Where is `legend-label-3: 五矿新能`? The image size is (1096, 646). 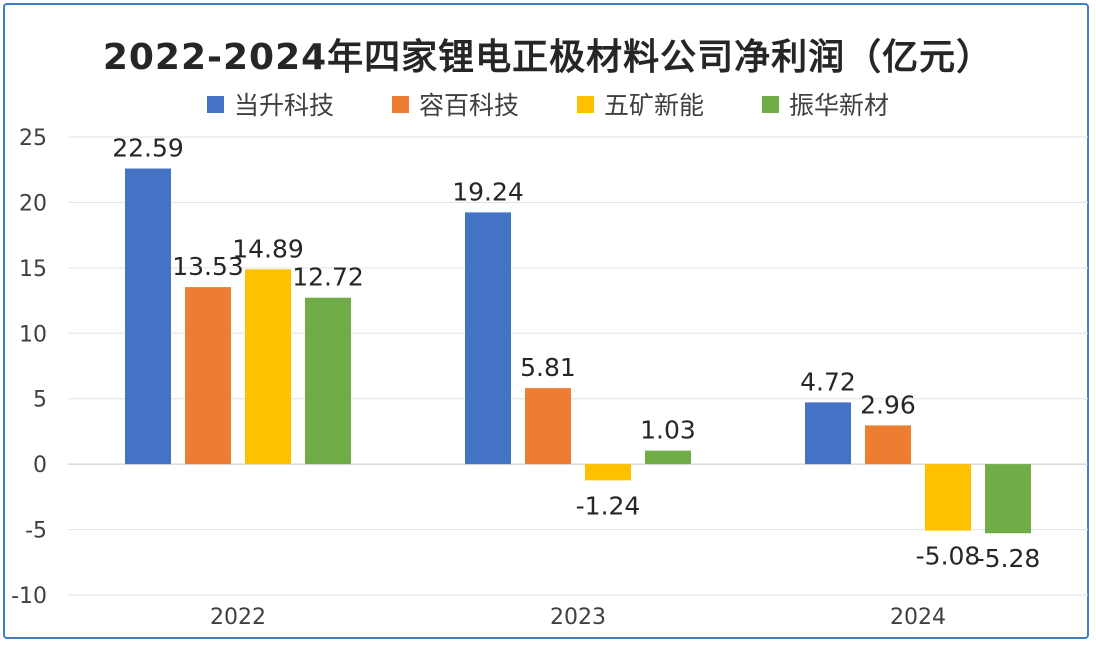 legend-label-3: 五矿新能 is located at coordinates (654, 105).